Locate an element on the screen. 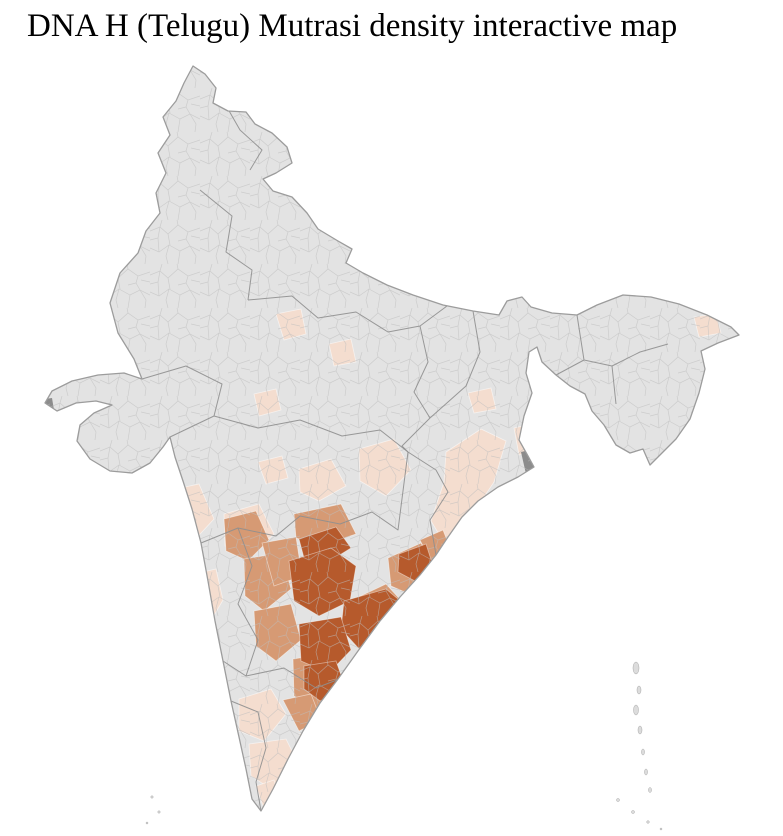  lakshadweep-islands is located at coordinates (153, 810).